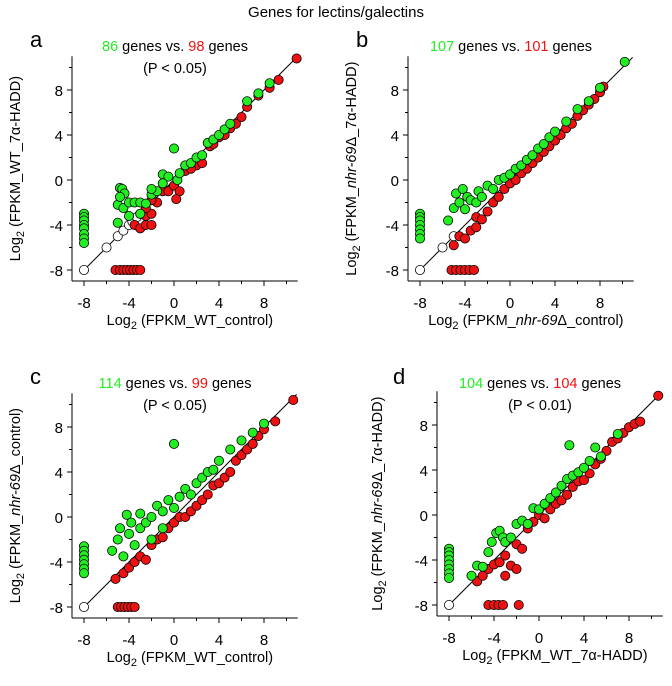 The width and height of the screenshot is (672, 686). I want to click on x-tick-label: 4, so click(584, 638).